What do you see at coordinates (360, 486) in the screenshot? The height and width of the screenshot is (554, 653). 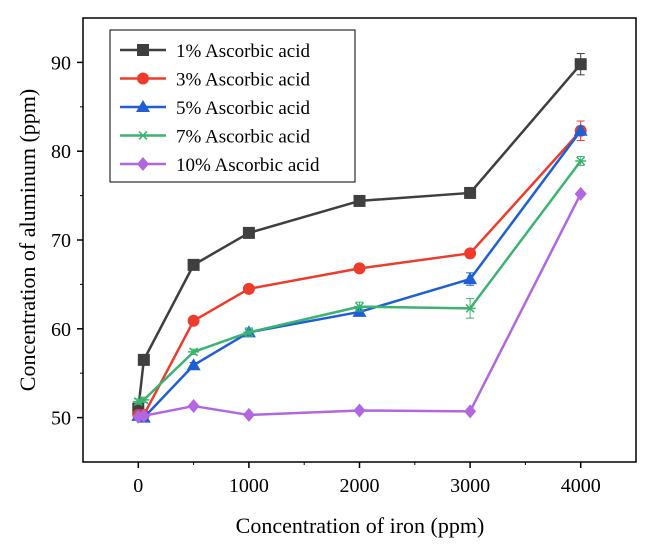 I see `x-tick-label: 2000` at bounding box center [360, 486].